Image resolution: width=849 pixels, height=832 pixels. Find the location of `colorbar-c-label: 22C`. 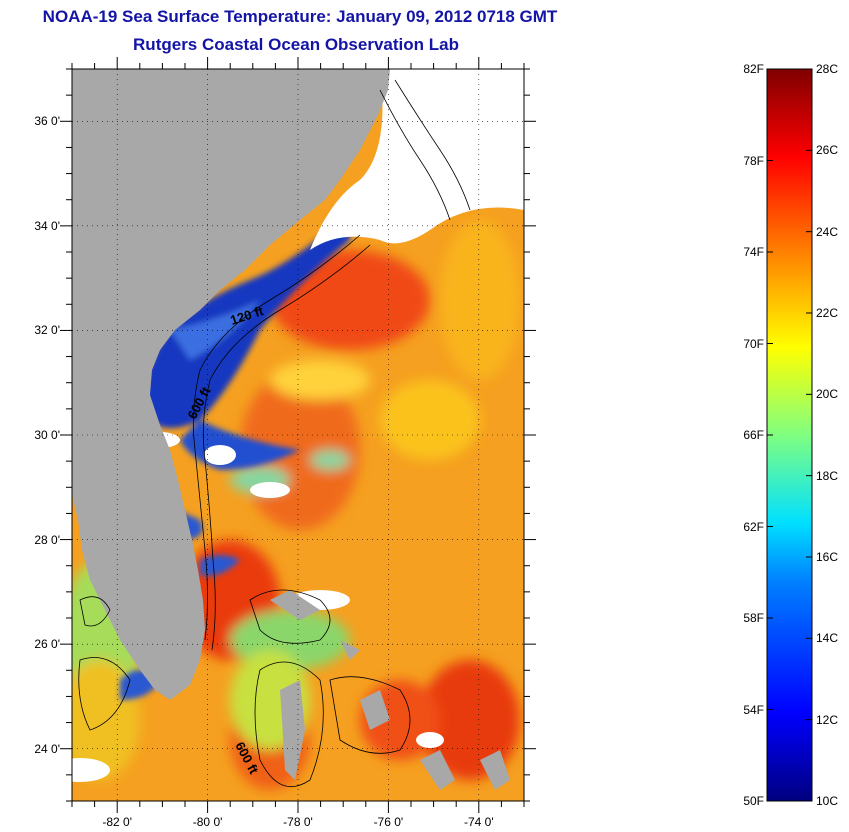

colorbar-c-label: 22C is located at coordinates (827, 313).